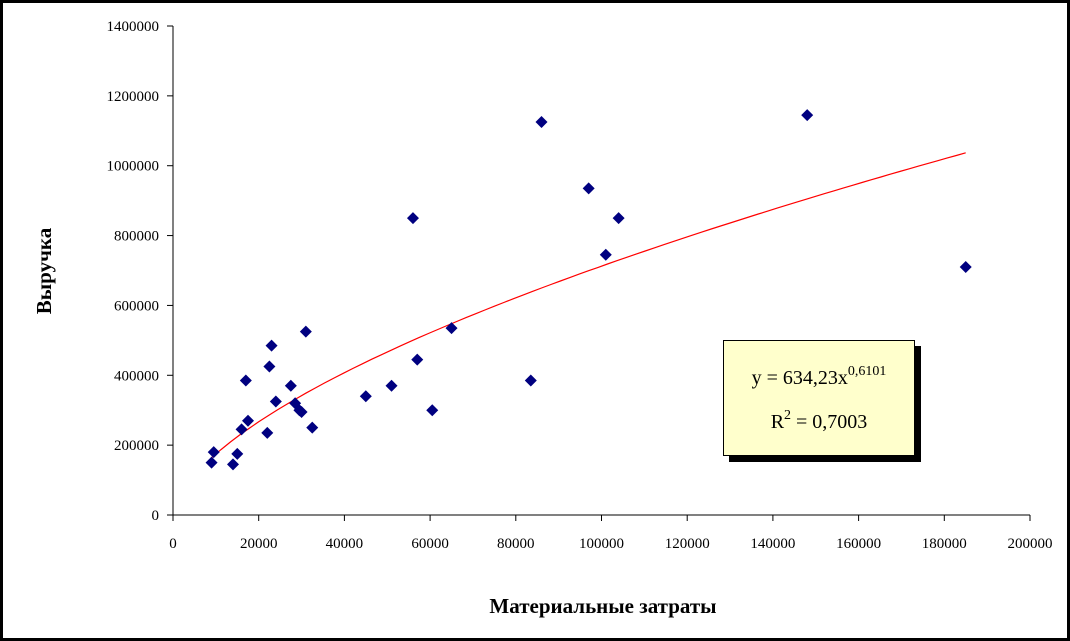  I want to click on x-tick-label: 0, so click(173, 544).